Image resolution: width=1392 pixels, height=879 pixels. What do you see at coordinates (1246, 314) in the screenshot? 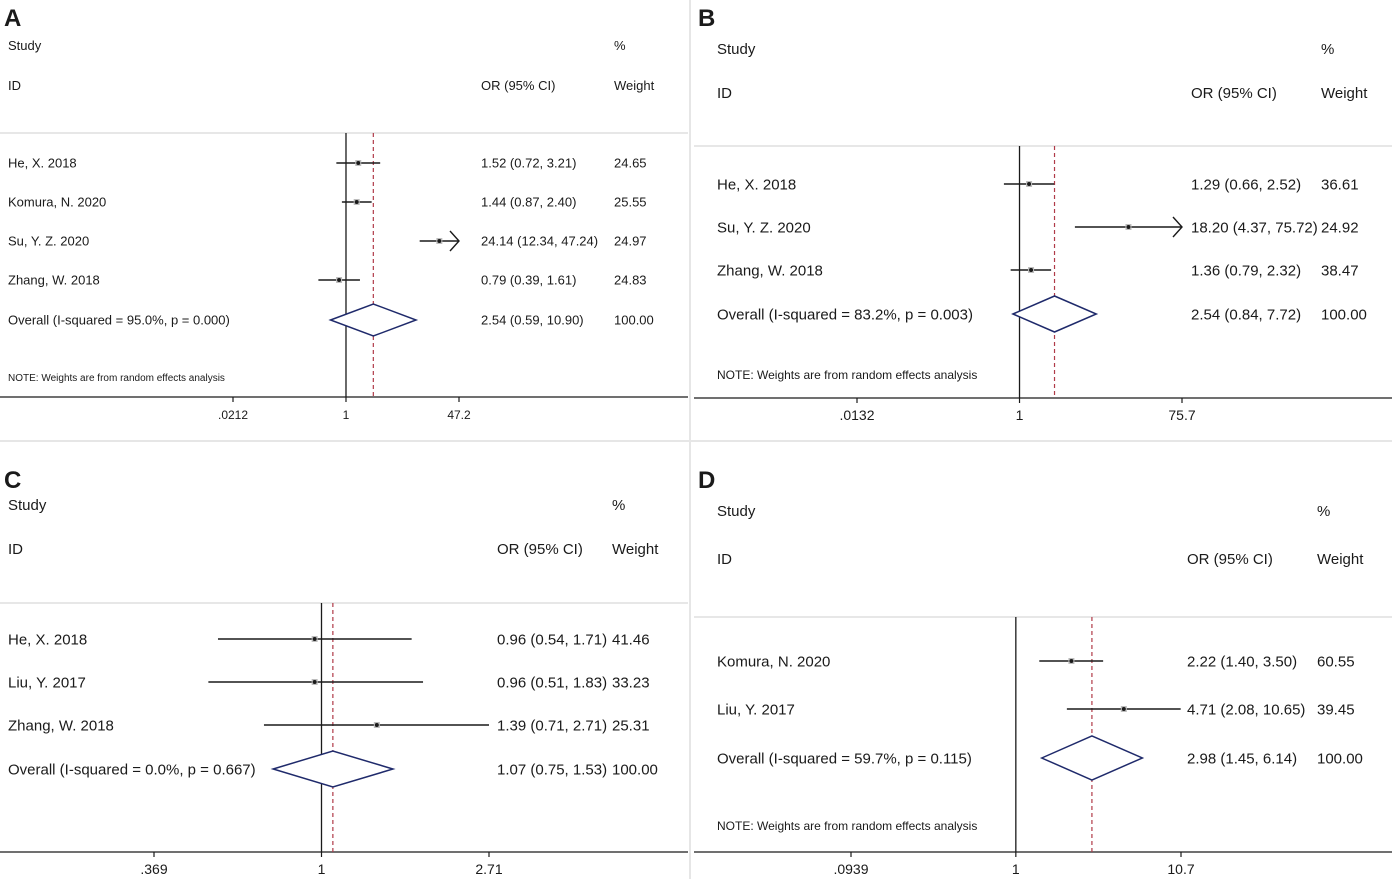
I see `overall-or-ci: 2.54 (0.84, 7.72)` at bounding box center [1246, 314].